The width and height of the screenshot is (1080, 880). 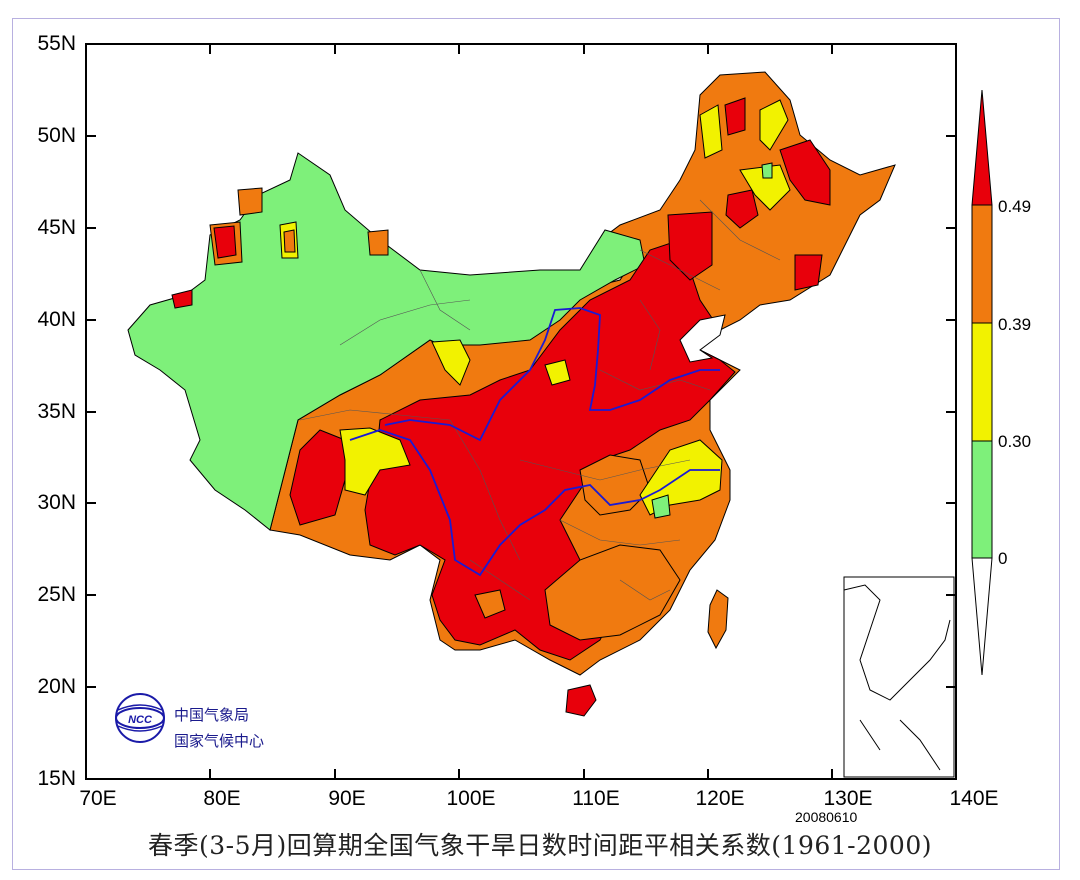 What do you see at coordinates (212, 715) in the screenshot?
I see `logo-text-cma: 中国气象局` at bounding box center [212, 715].